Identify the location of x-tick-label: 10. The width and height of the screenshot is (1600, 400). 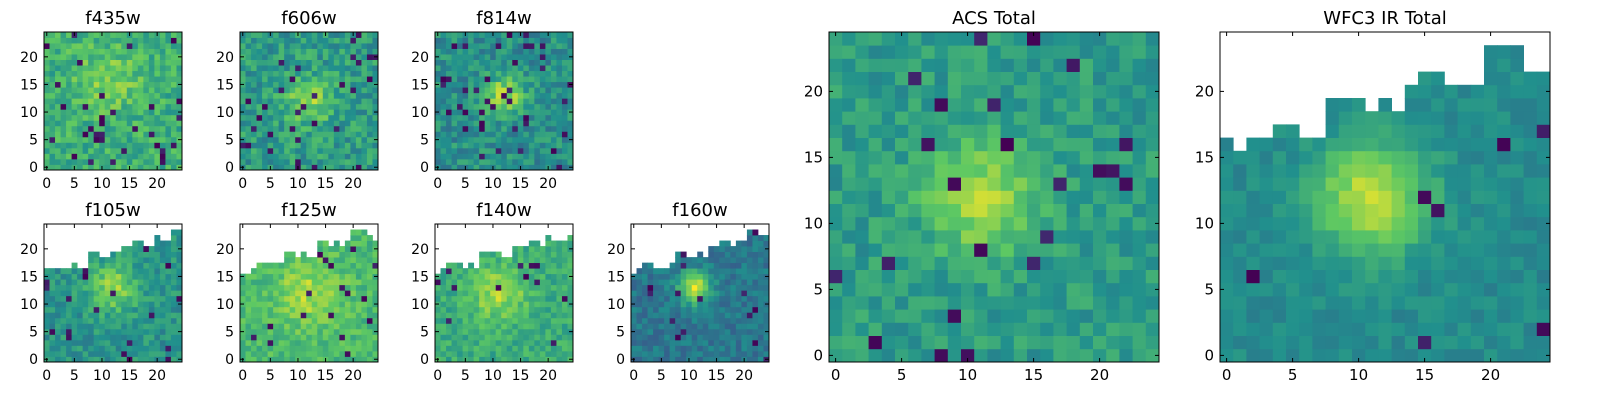
(493, 376).